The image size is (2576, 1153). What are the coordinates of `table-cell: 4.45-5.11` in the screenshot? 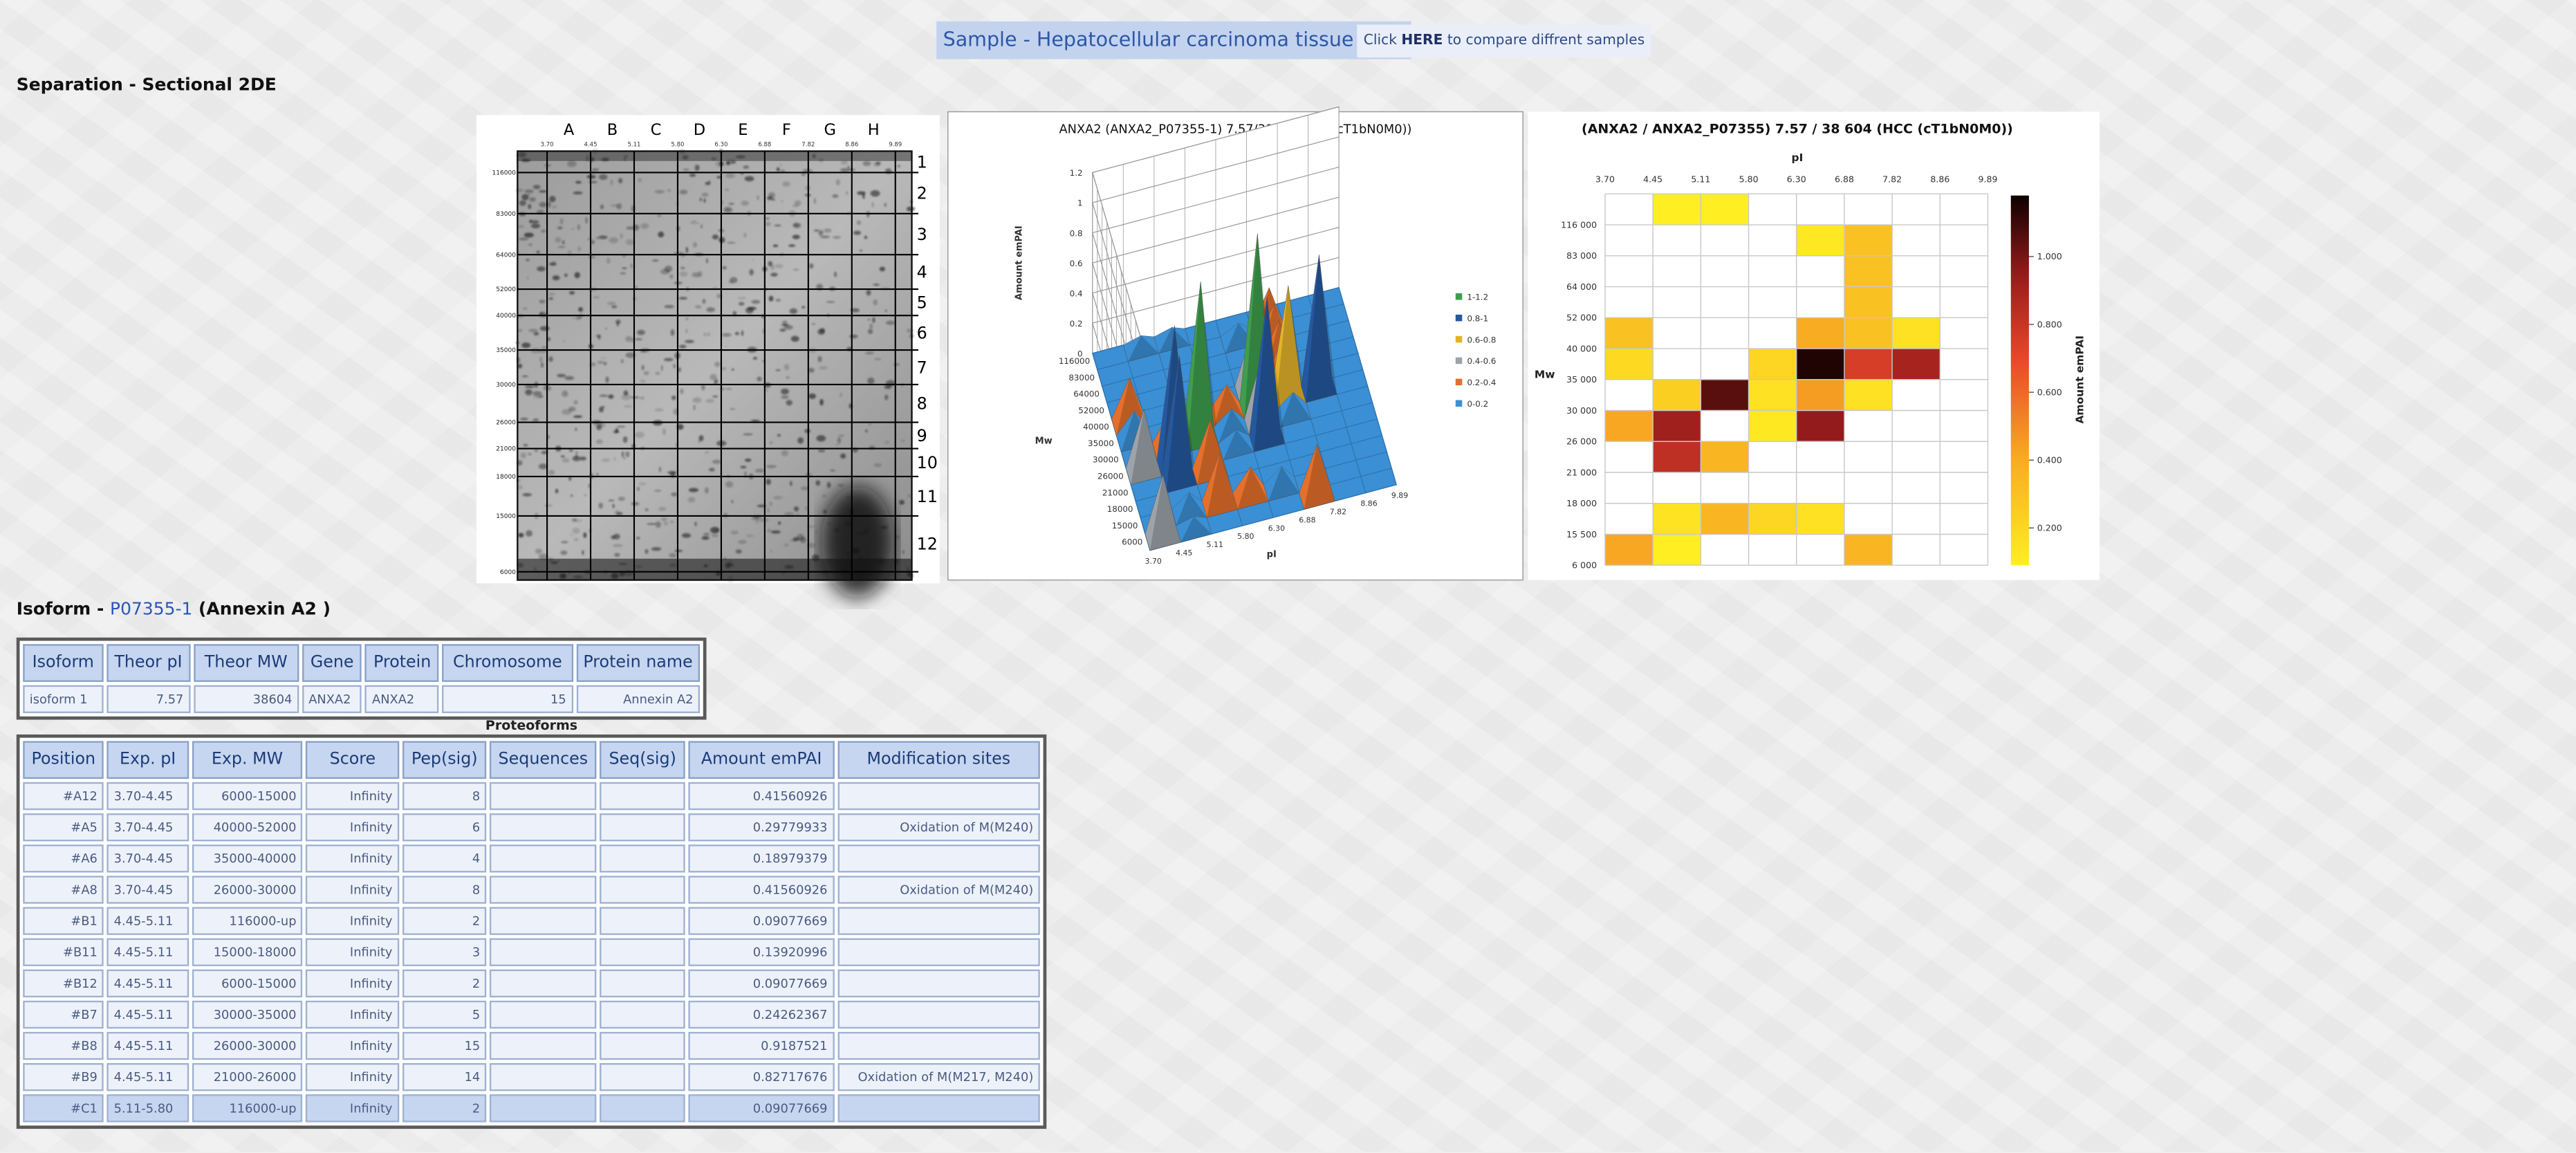 It's located at (148, 1014).